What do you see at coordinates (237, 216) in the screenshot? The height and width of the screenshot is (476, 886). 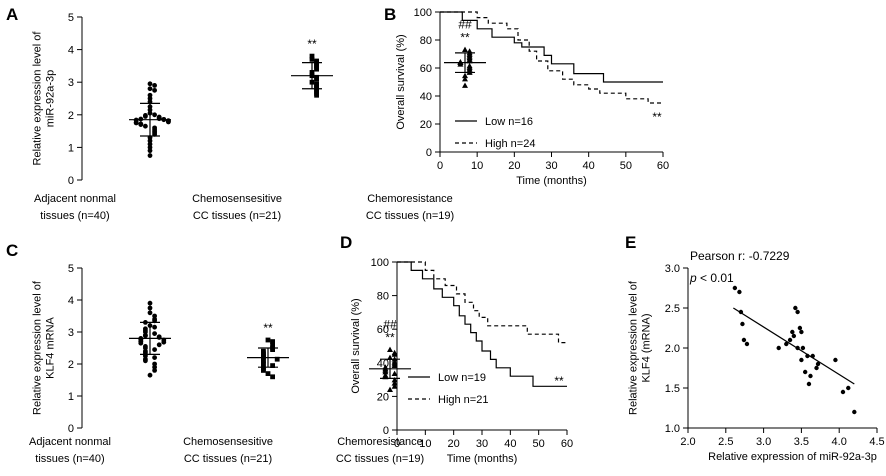 I see `panel-a-group-label: CC tissues (n=21)` at bounding box center [237, 216].